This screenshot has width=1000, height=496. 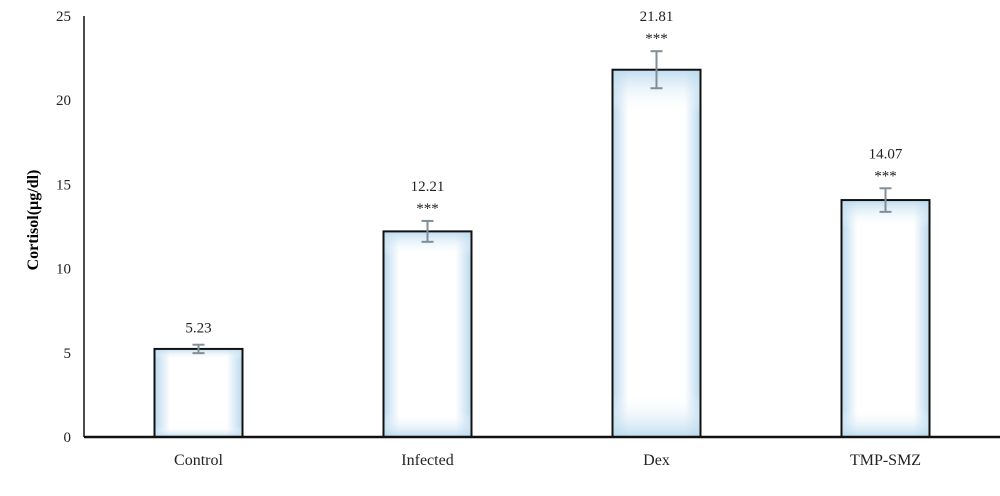 I want to click on x-axis: Control Infected Dex TMP-SMZ, so click(x=542, y=452).